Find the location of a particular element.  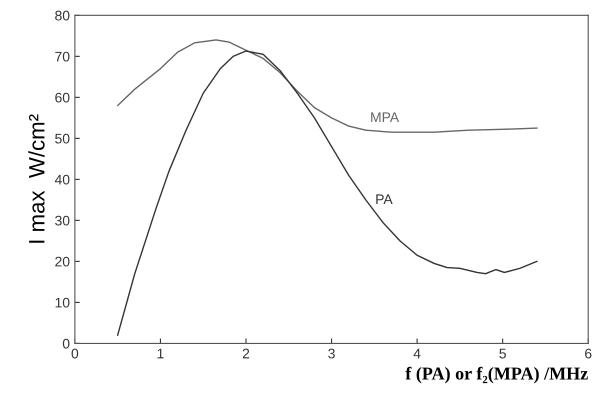

y-tick-label: 50 is located at coordinates (62, 139).